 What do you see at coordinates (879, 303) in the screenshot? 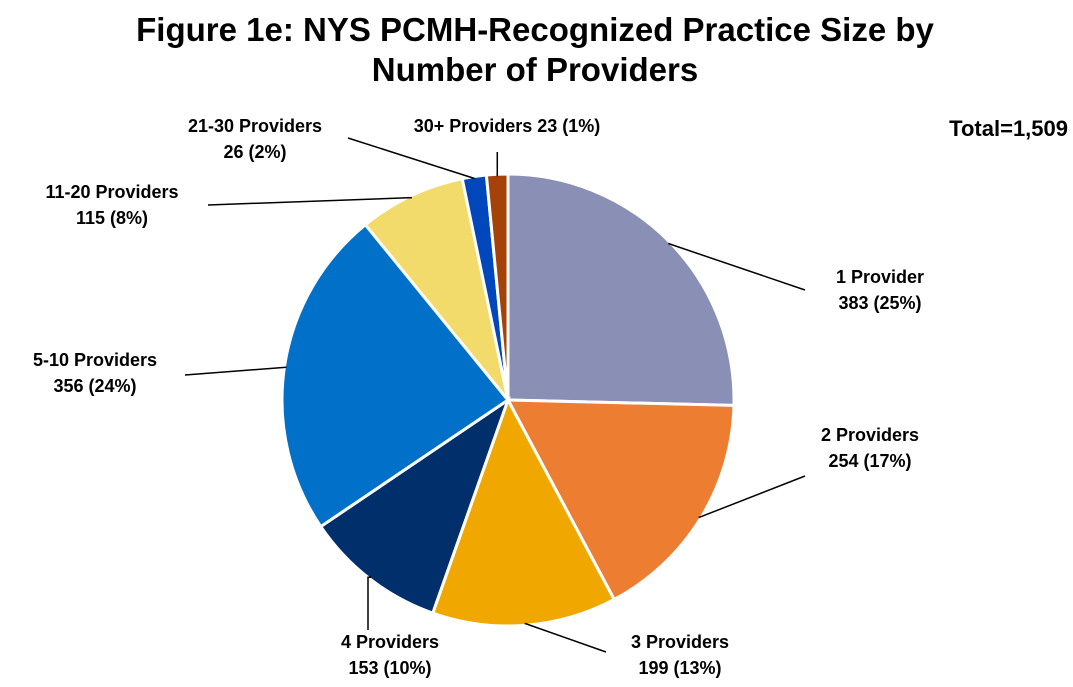
I see `value-label: 383 (25%)` at bounding box center [879, 303].